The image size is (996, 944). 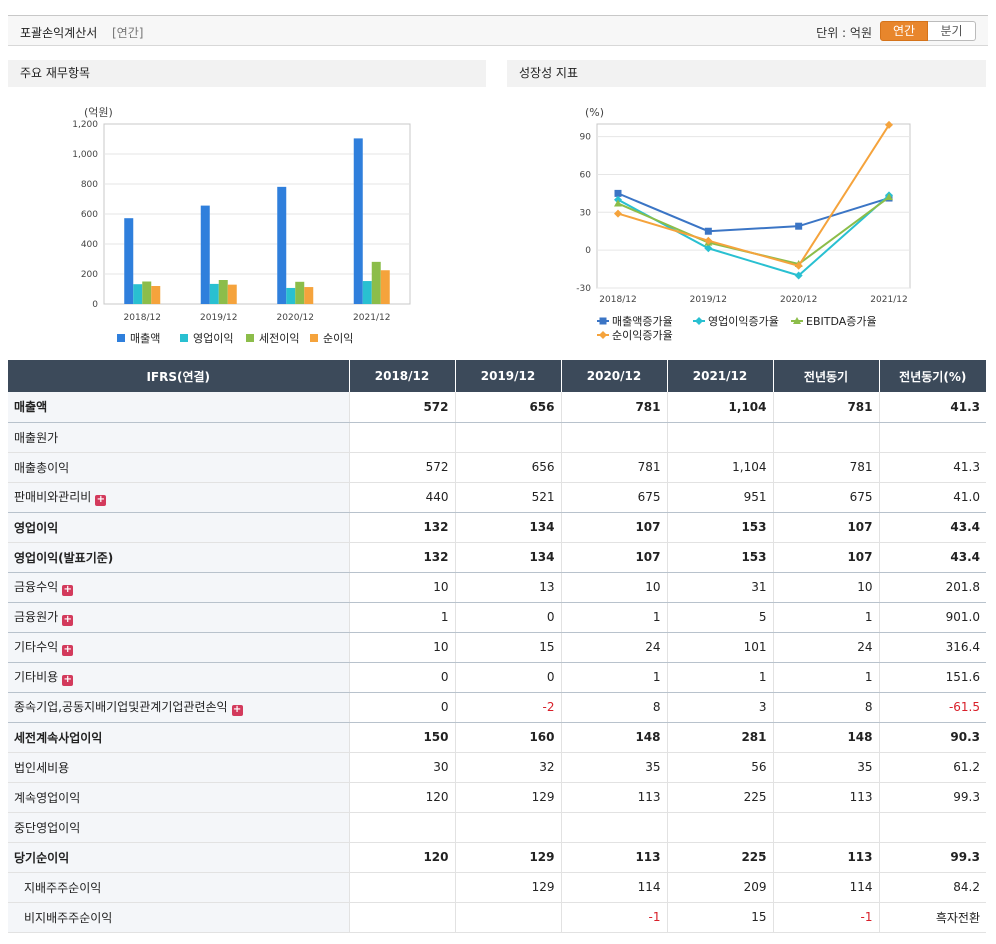 I want to click on y-unit-label: (억원), so click(x=98, y=112).